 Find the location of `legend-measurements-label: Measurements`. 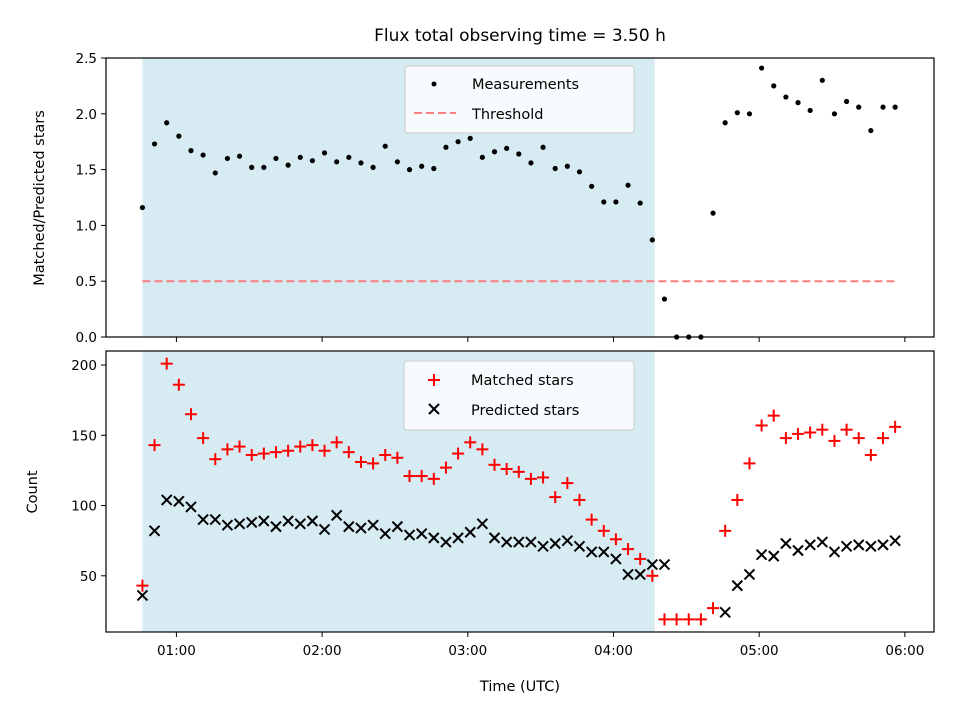

legend-measurements-label: Measurements is located at coordinates (525, 85).